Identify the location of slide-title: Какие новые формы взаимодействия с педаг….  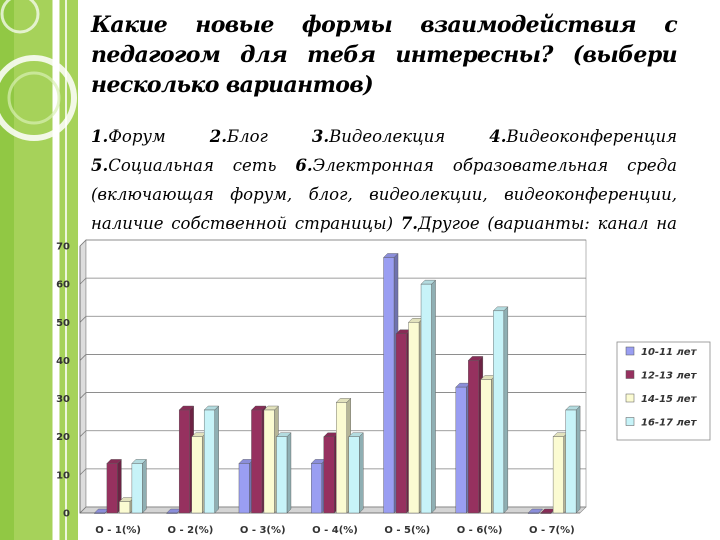
(384, 55).